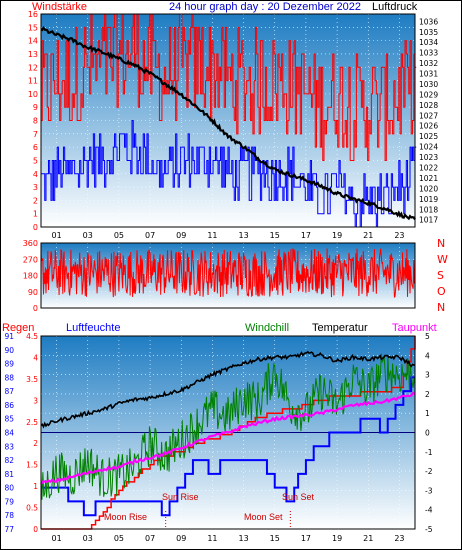  I want to click on rain-axis-title: Regen, so click(18, 328).